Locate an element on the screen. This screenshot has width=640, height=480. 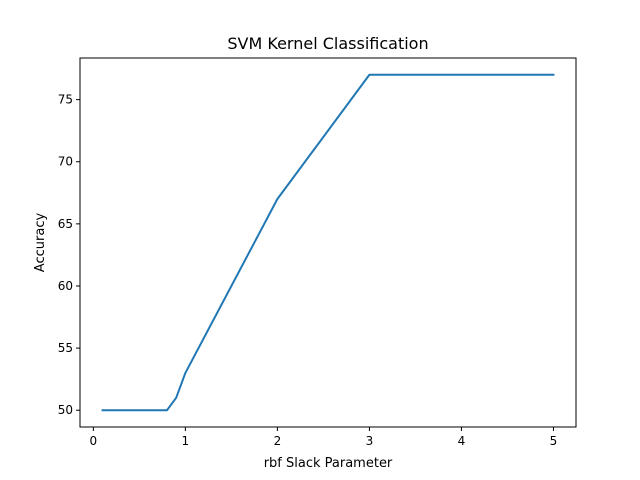
x-tick-label: 1 is located at coordinates (186, 441).